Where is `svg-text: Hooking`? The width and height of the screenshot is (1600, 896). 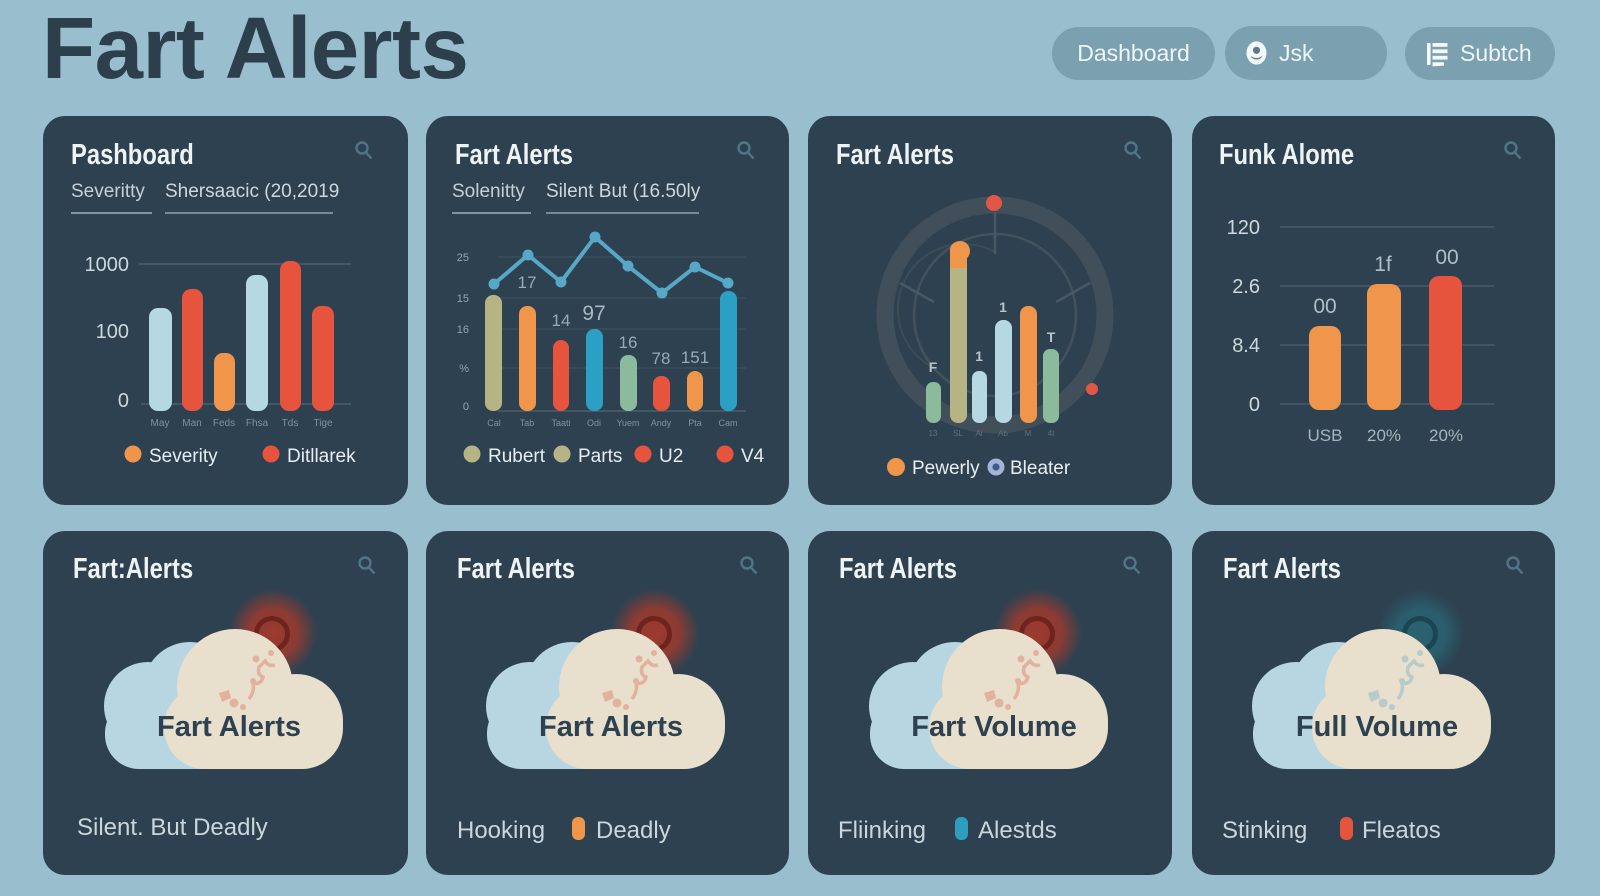
svg-text: Hooking is located at coordinates (501, 830).